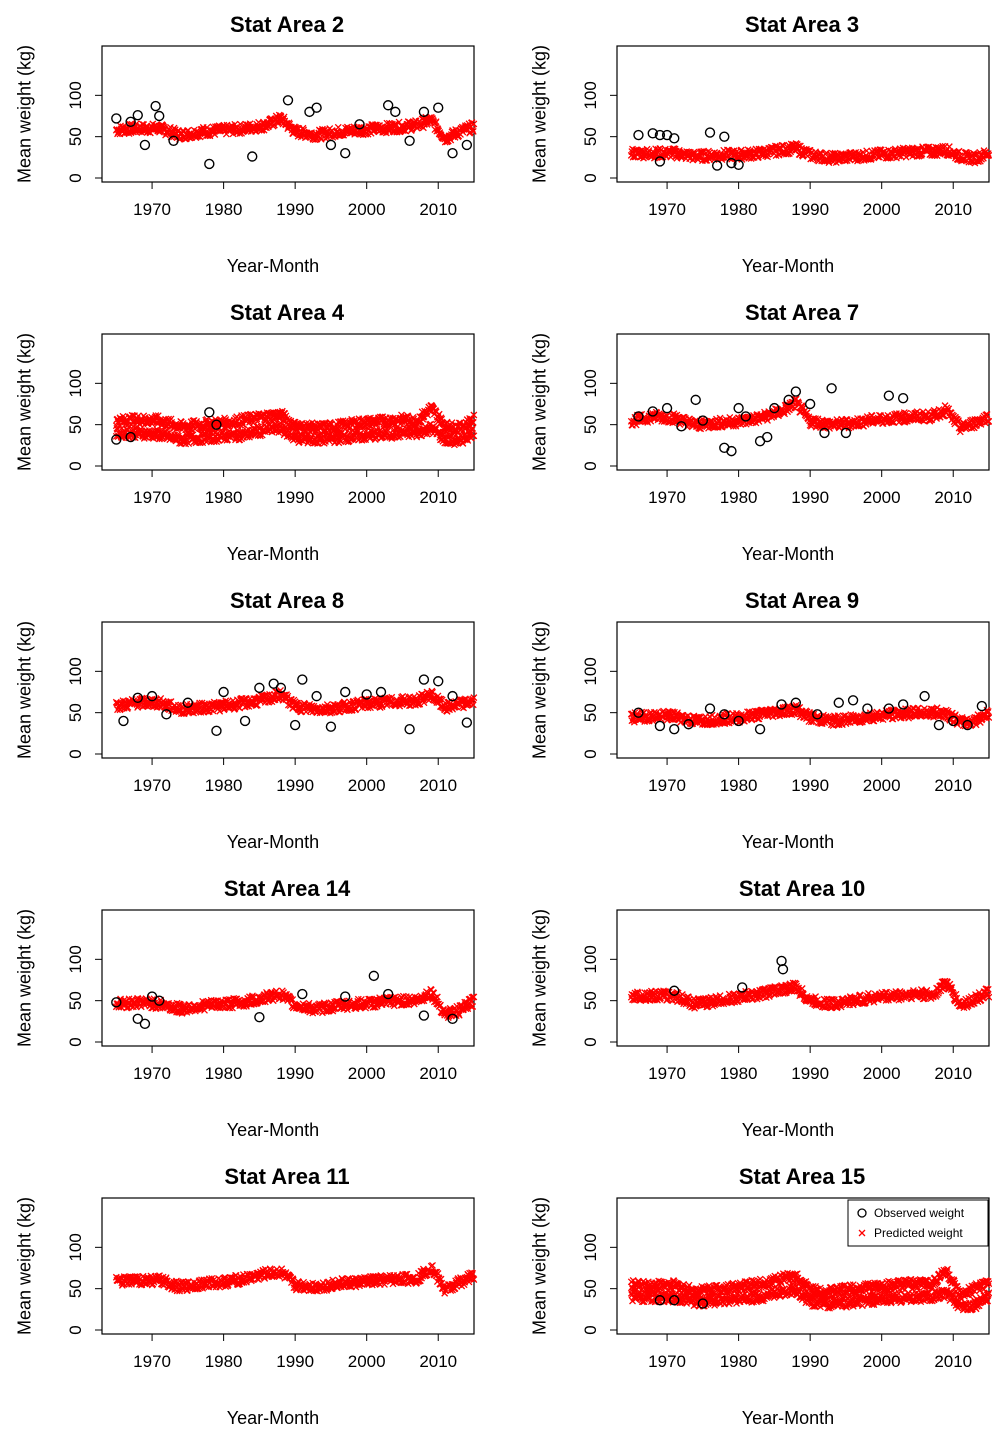 The height and width of the screenshot is (1437, 992). Describe the element at coordinates (287, 24) in the screenshot. I see `panel-title: Stat Area 2` at that location.